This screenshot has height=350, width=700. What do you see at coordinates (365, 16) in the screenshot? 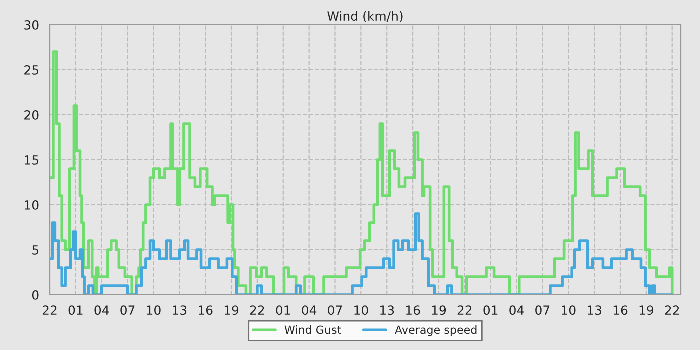
I see `chart-title: Wind (km/h)` at bounding box center [365, 16].